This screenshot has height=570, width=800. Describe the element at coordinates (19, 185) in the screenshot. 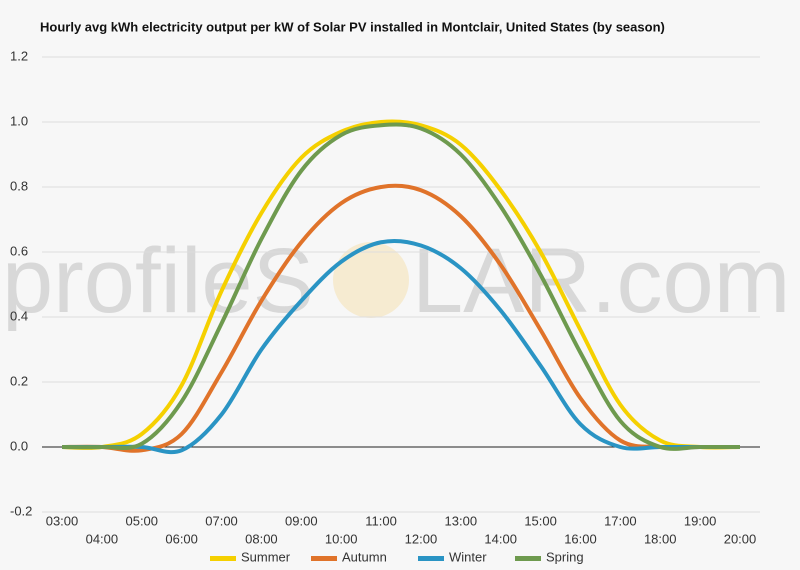

I see `y-tick-label: 0.8` at that location.